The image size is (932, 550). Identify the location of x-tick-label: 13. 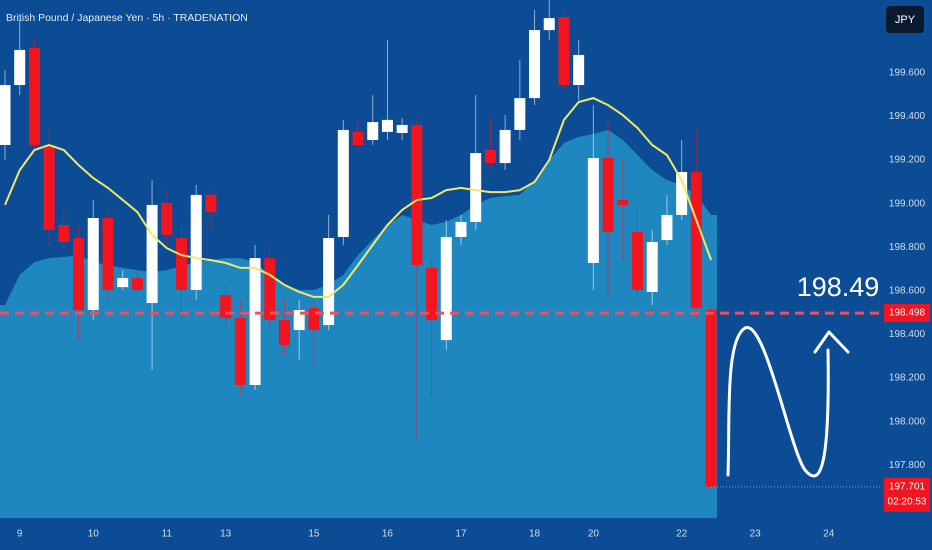
(226, 534).